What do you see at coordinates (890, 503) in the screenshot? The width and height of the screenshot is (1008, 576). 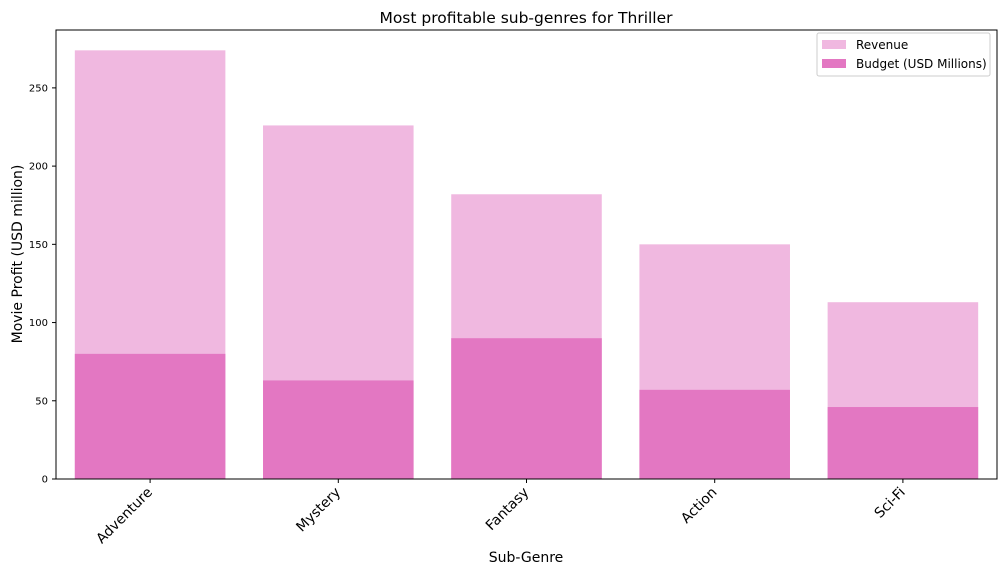 I see `x-tick-label-sci-fi: Sci-Fi` at bounding box center [890, 503].